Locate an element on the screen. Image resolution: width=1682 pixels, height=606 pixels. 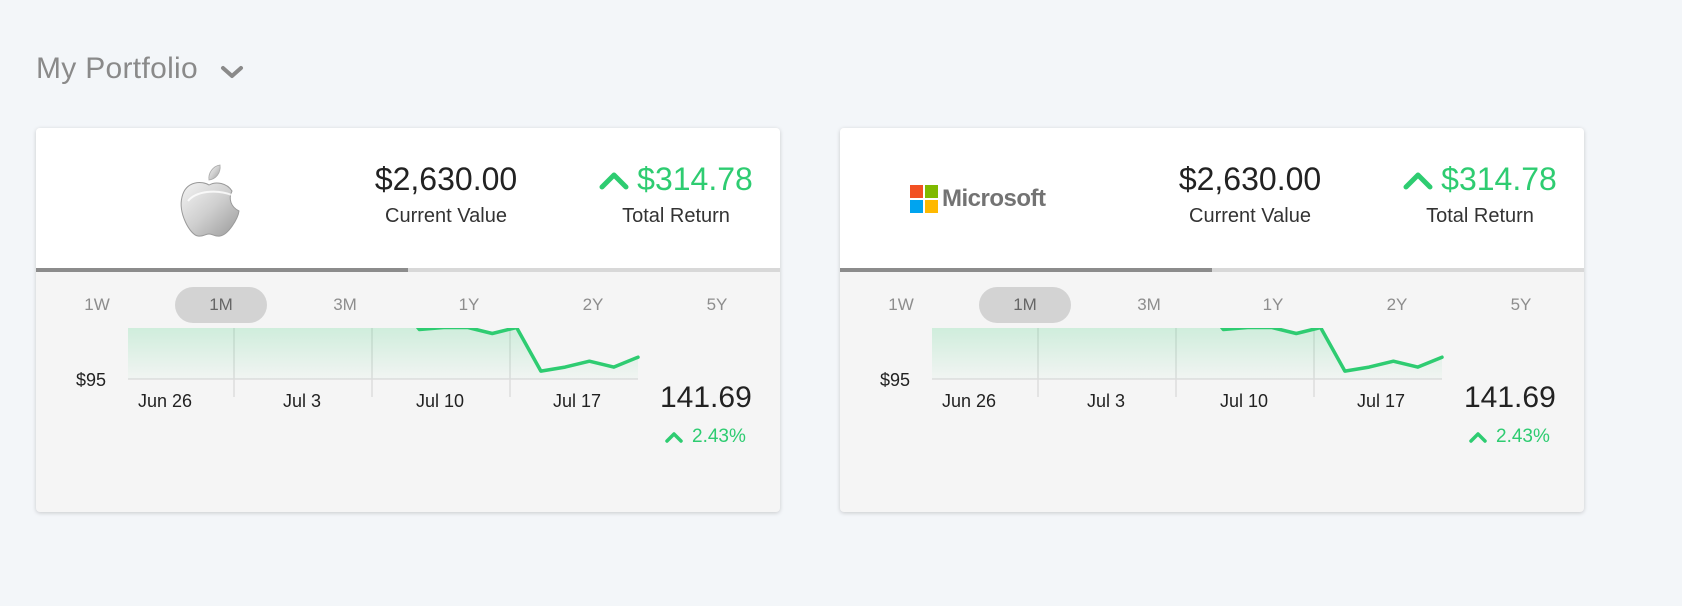
page-title: My Portfolio is located at coordinates (117, 68).